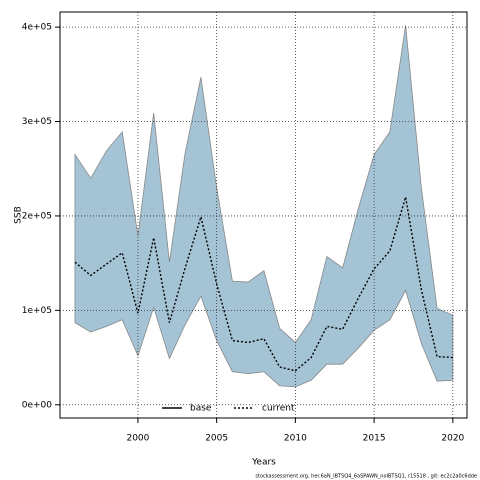 The width and height of the screenshot is (480, 480). I want to click on y-tick-label: 1e+05, so click(37, 311).